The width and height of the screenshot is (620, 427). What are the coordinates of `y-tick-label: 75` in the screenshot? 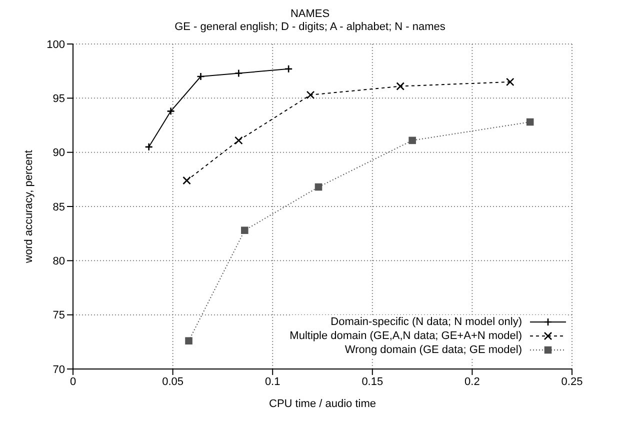 It's located at (58, 316).